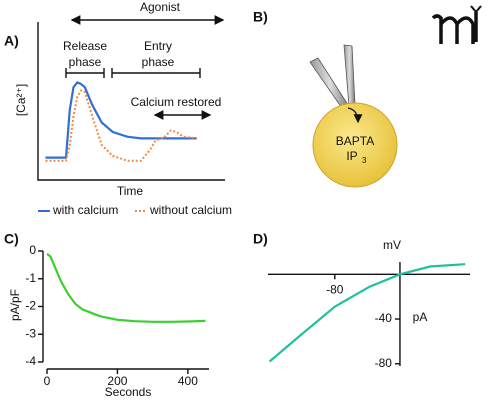 Image resolution: width=488 pixels, height=408 pixels. What do you see at coordinates (420, 317) in the screenshot?
I see `y-axis-label: pA` at bounding box center [420, 317].